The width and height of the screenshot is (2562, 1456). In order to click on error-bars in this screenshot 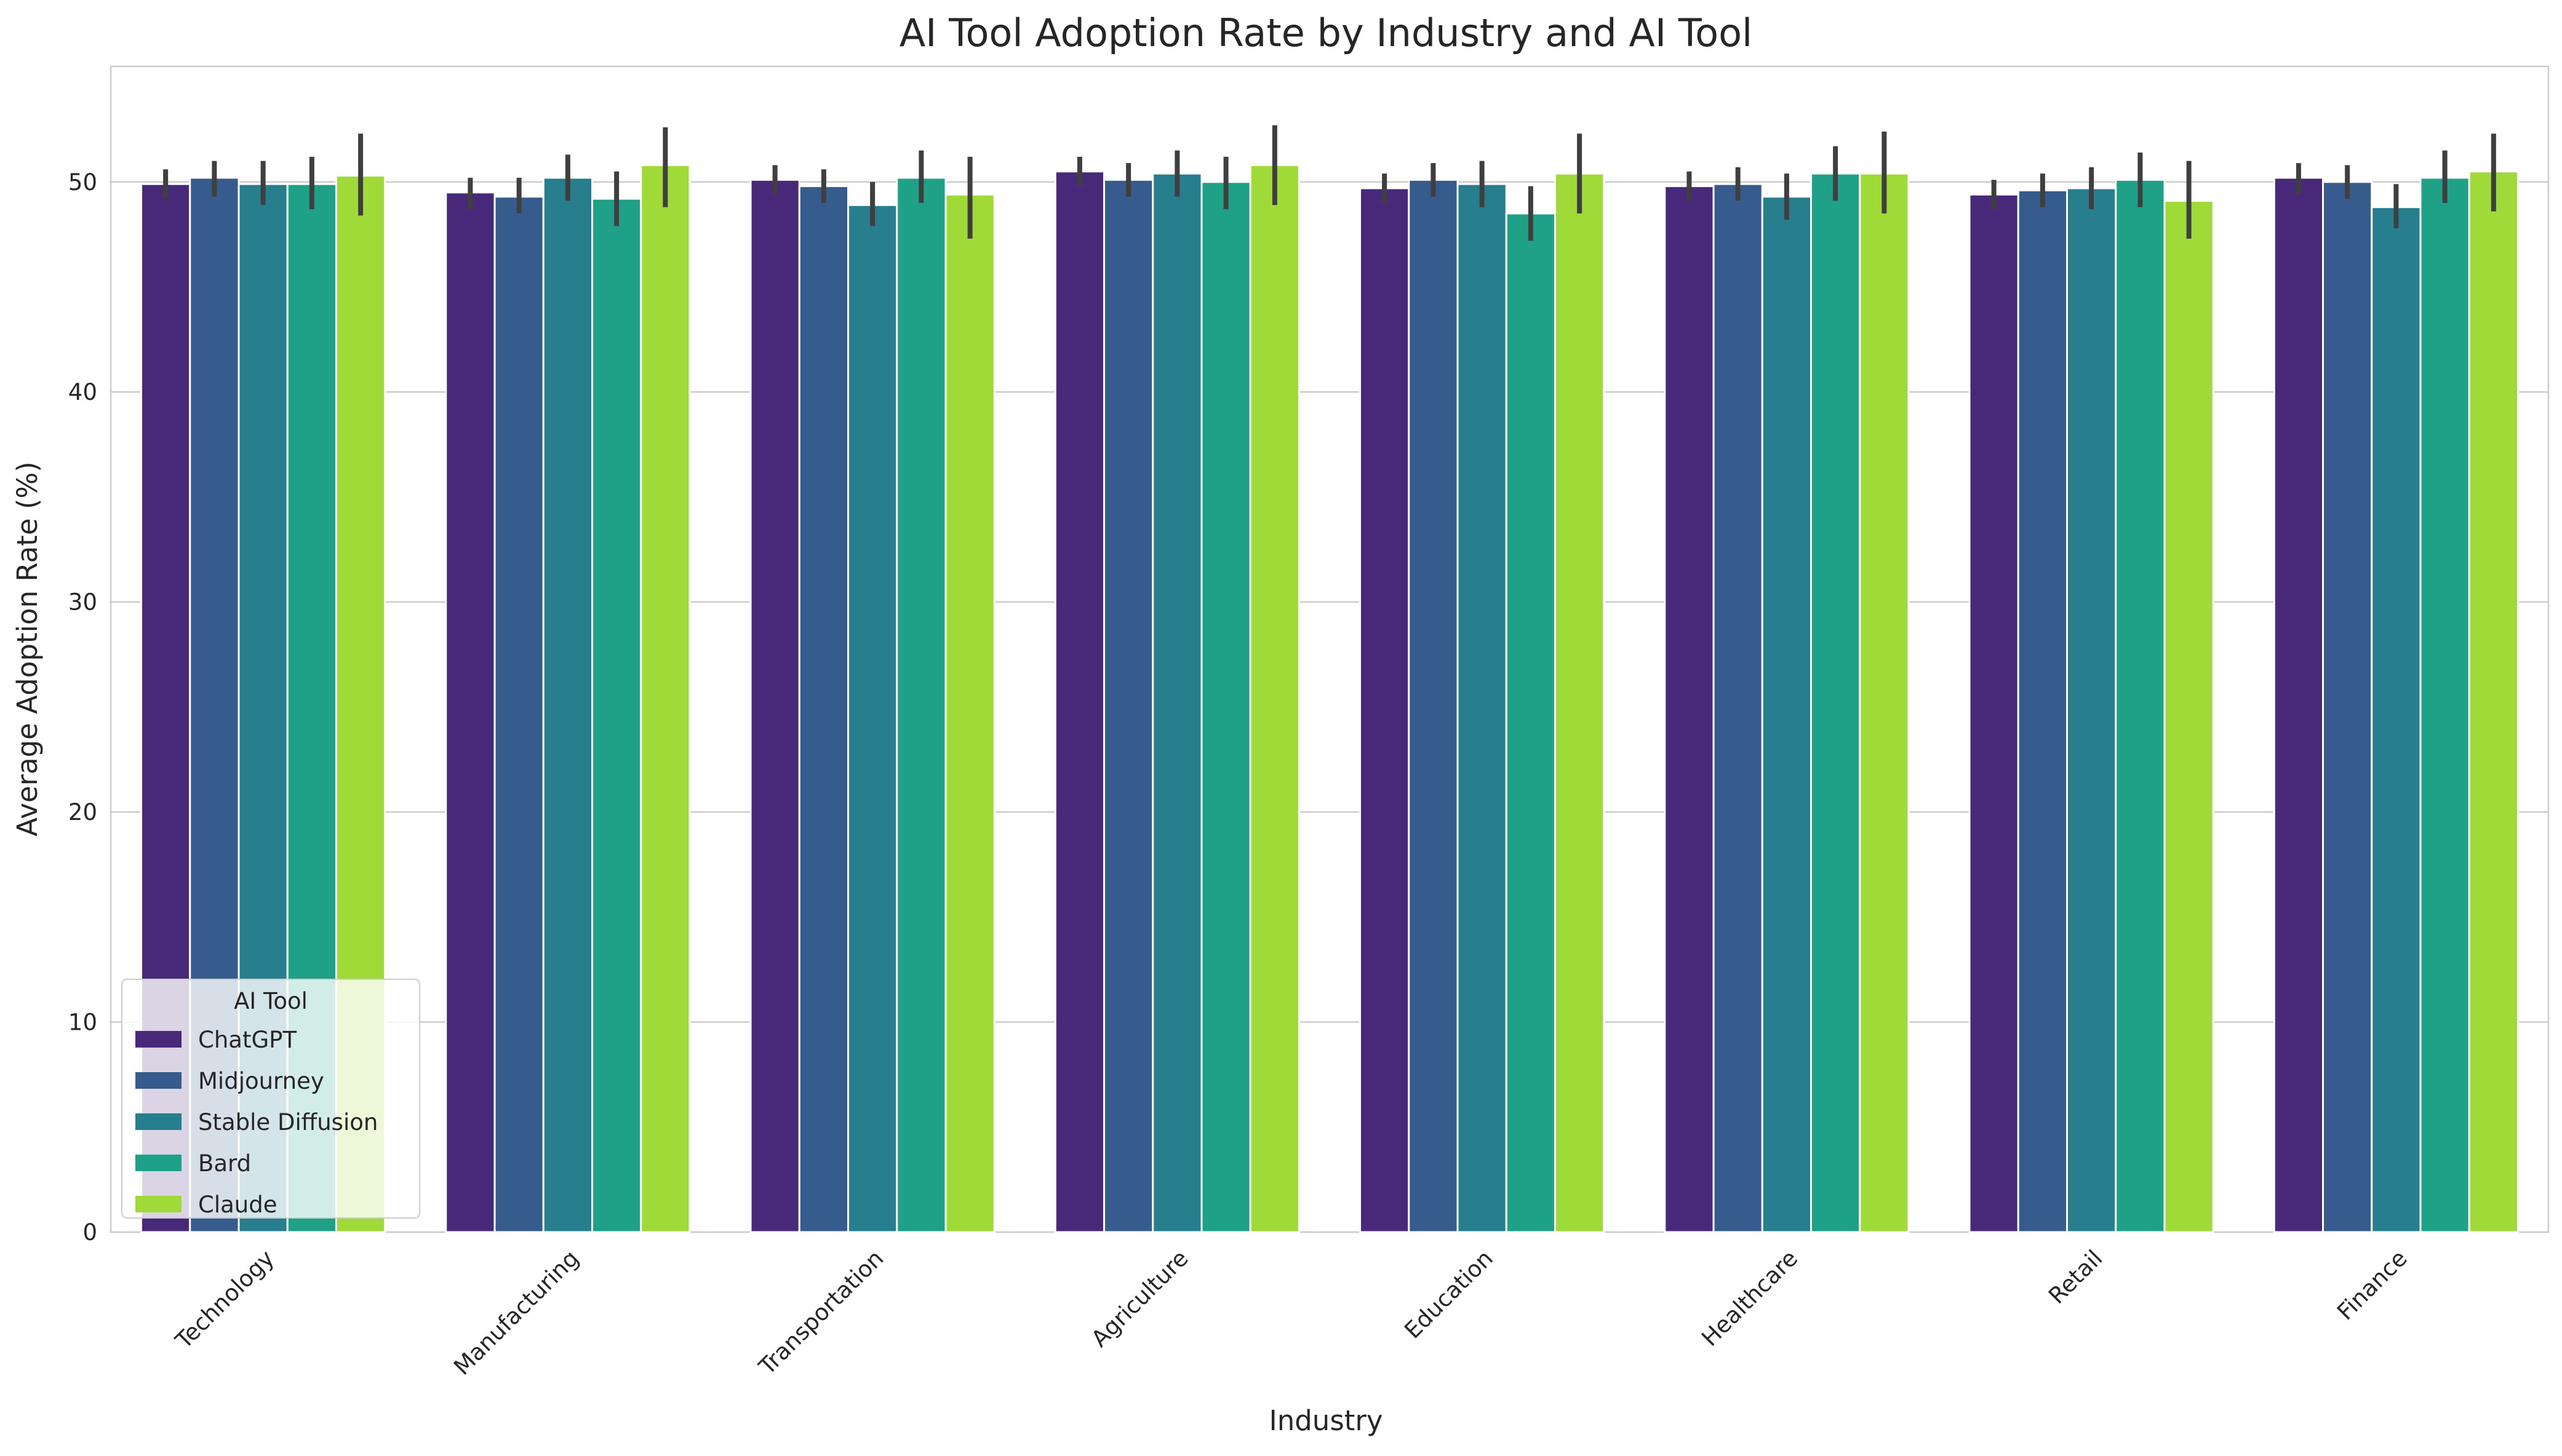, I will do `click(1329, 183)`.